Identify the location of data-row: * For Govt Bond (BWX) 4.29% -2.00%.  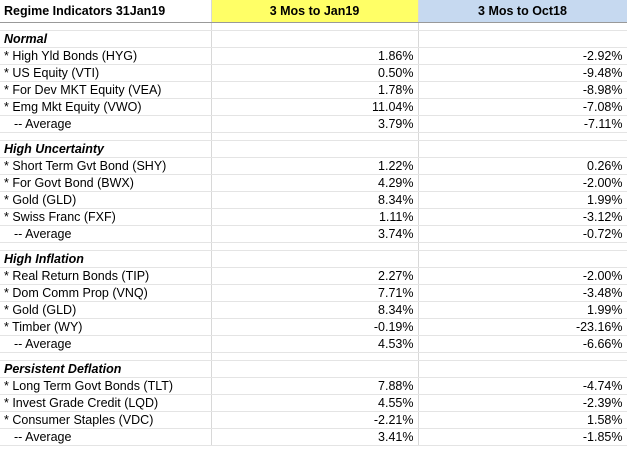
(313, 183).